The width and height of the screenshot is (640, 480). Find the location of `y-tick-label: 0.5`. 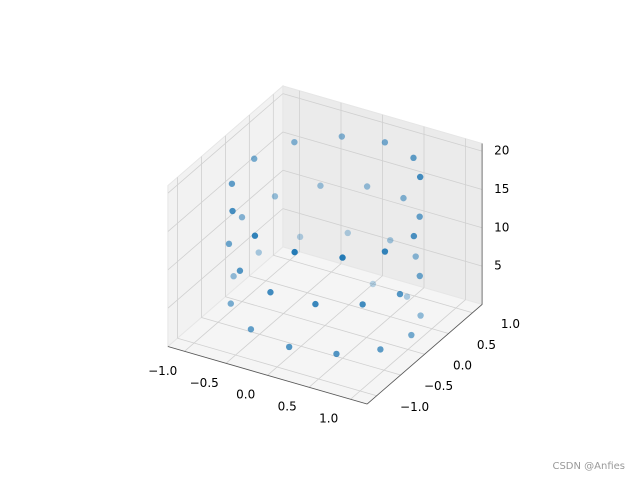

y-tick-label: 0.5 is located at coordinates (486, 345).